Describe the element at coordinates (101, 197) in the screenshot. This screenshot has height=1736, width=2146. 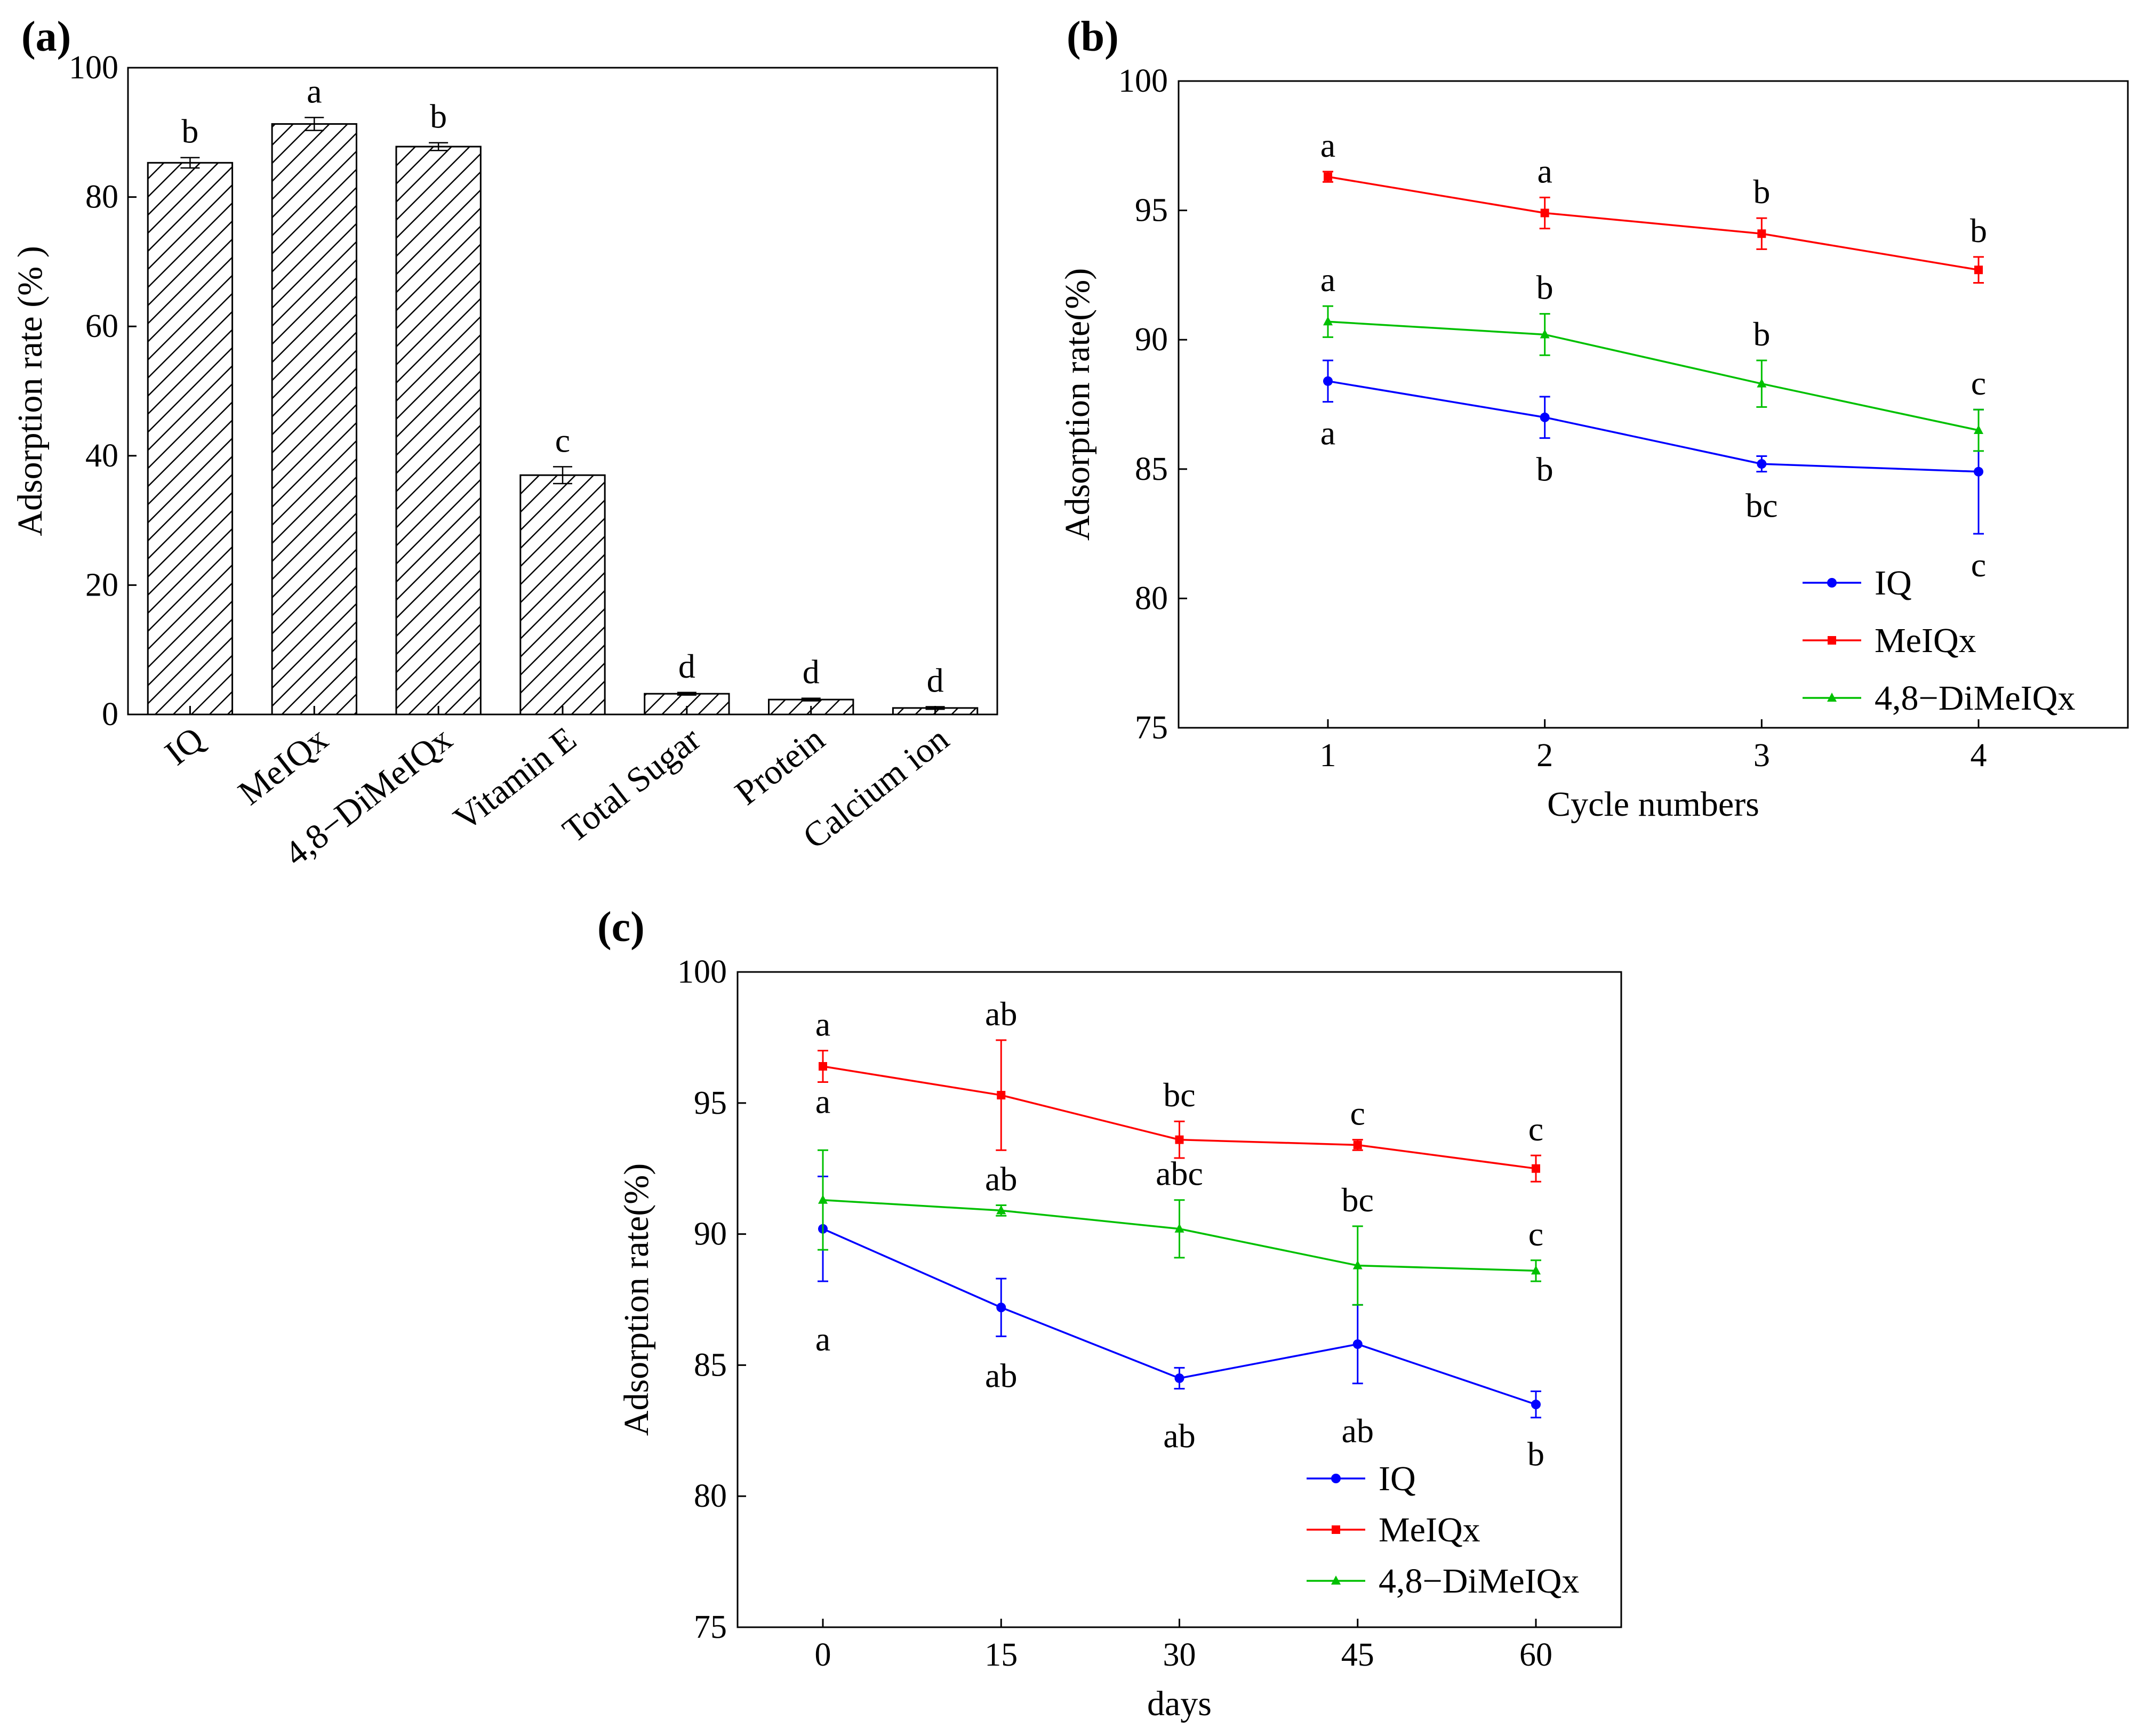
I see `panel-a-y-tick-label: 80` at that location.